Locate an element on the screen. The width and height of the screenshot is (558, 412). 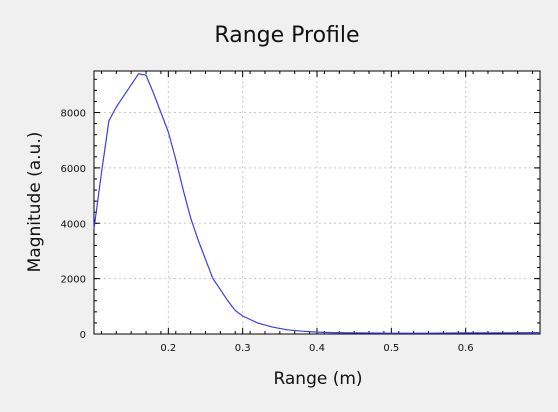
chart-title: Range Profile is located at coordinates (286, 35).